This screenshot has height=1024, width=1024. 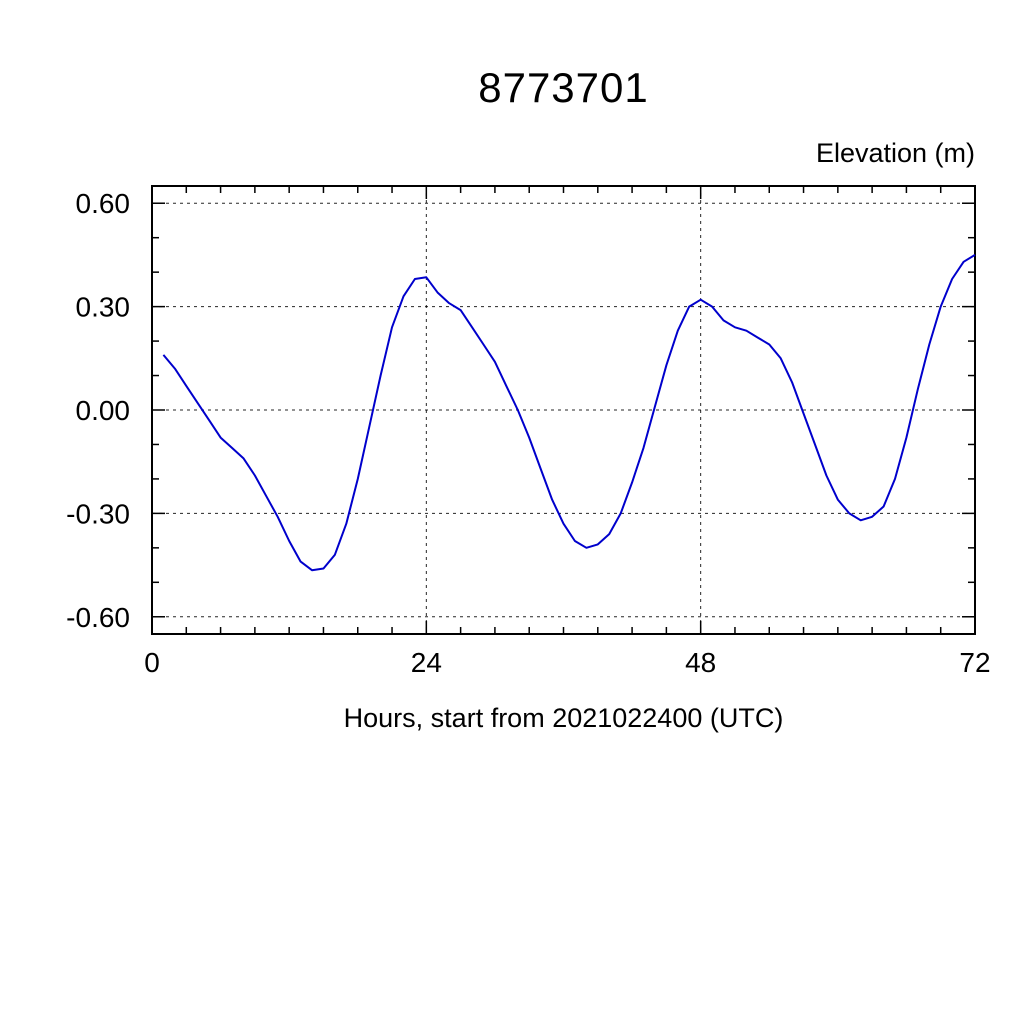 I want to click on y-tick-label: 0.60, so click(x=103, y=203).